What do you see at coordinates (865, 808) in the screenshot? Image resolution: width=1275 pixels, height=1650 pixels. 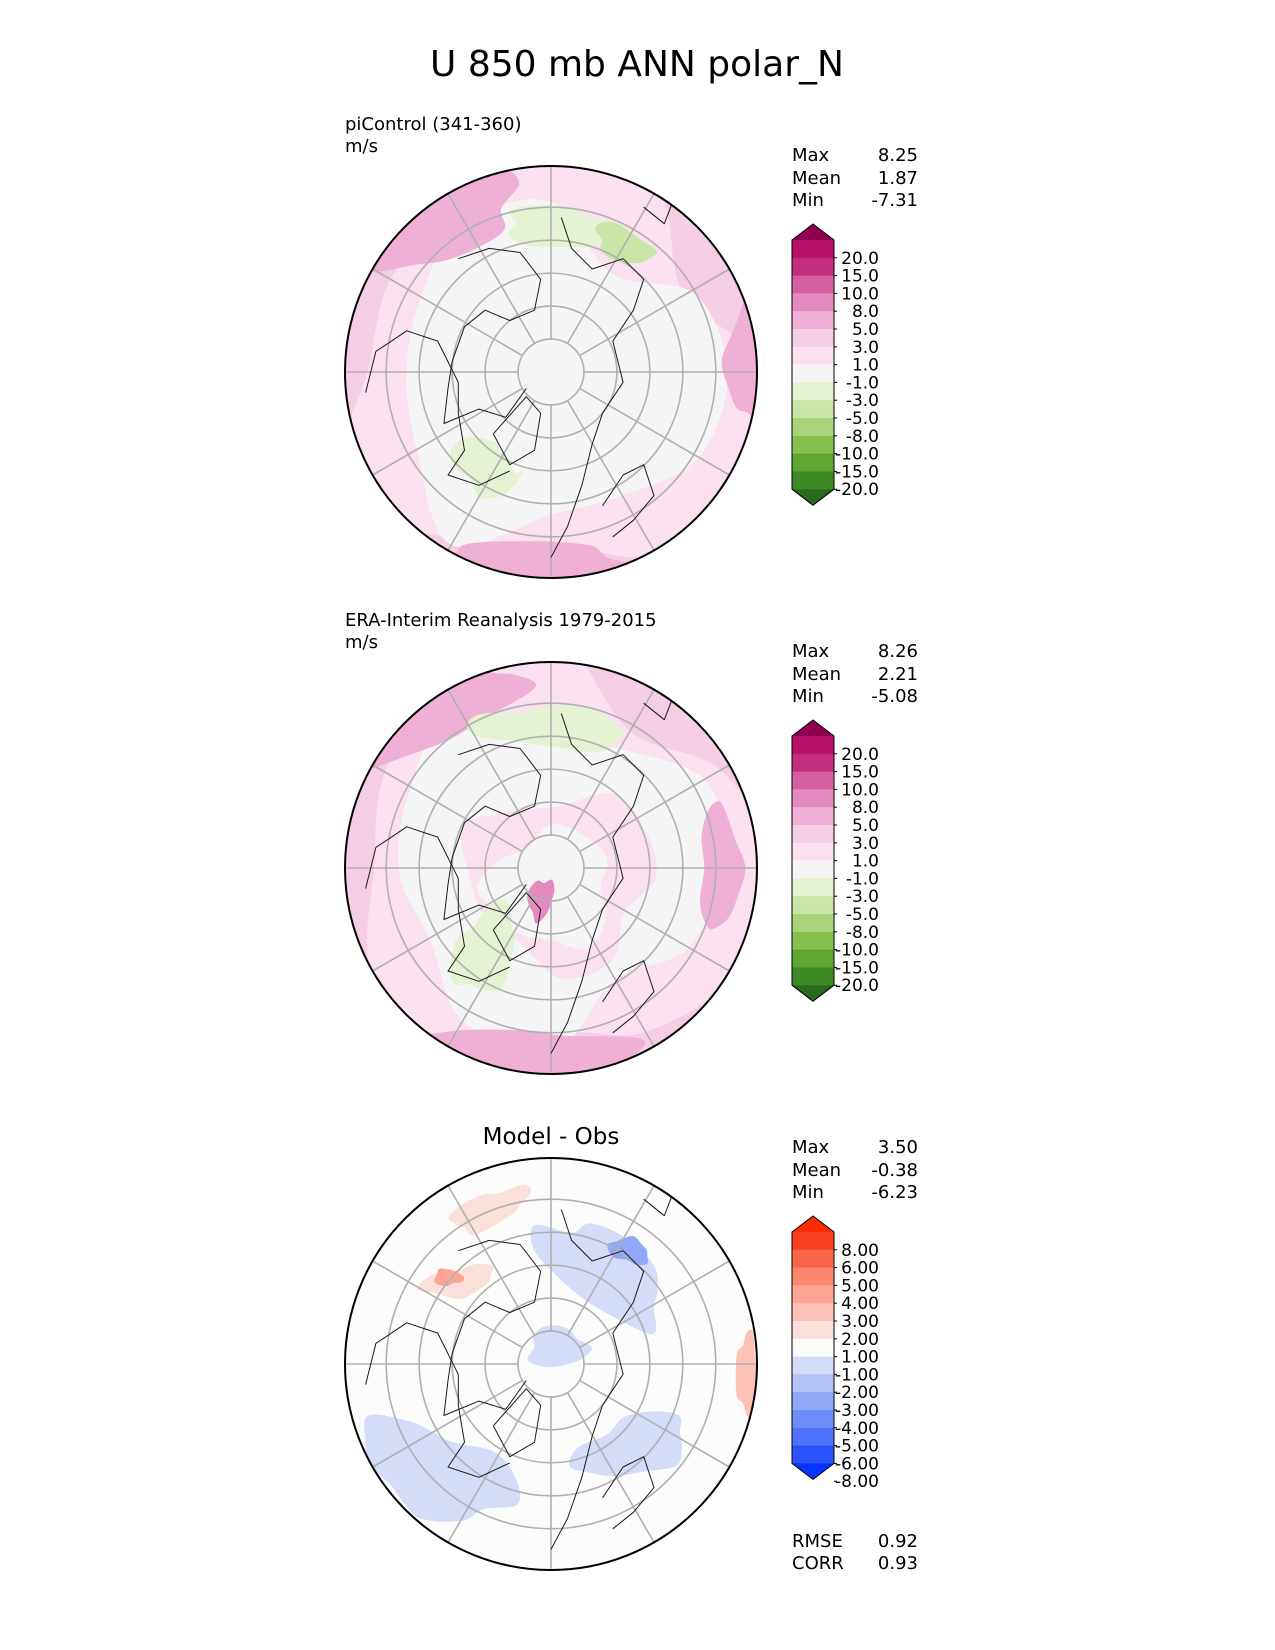 I see `colorbar-tick-label: 8.0` at bounding box center [865, 808].